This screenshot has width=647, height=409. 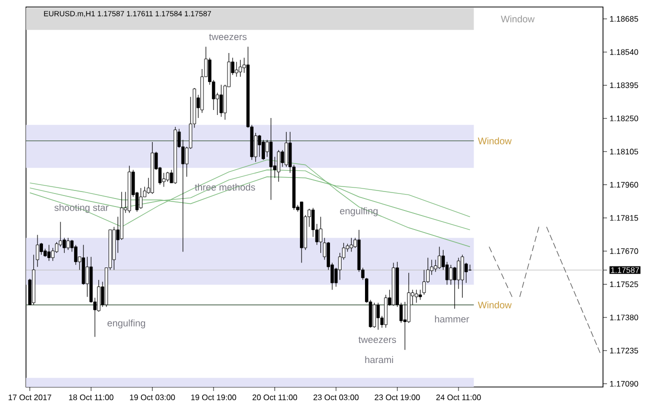 What do you see at coordinates (624, 317) in the screenshot?
I see `y-tick-label: 1.17380` at bounding box center [624, 317].